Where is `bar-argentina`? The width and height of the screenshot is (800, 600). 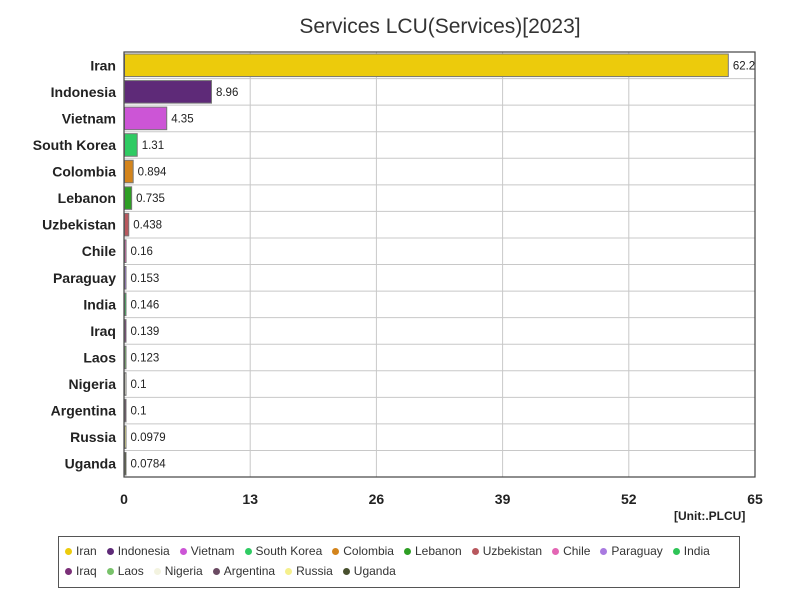
bar-argentina is located at coordinates (125, 410).